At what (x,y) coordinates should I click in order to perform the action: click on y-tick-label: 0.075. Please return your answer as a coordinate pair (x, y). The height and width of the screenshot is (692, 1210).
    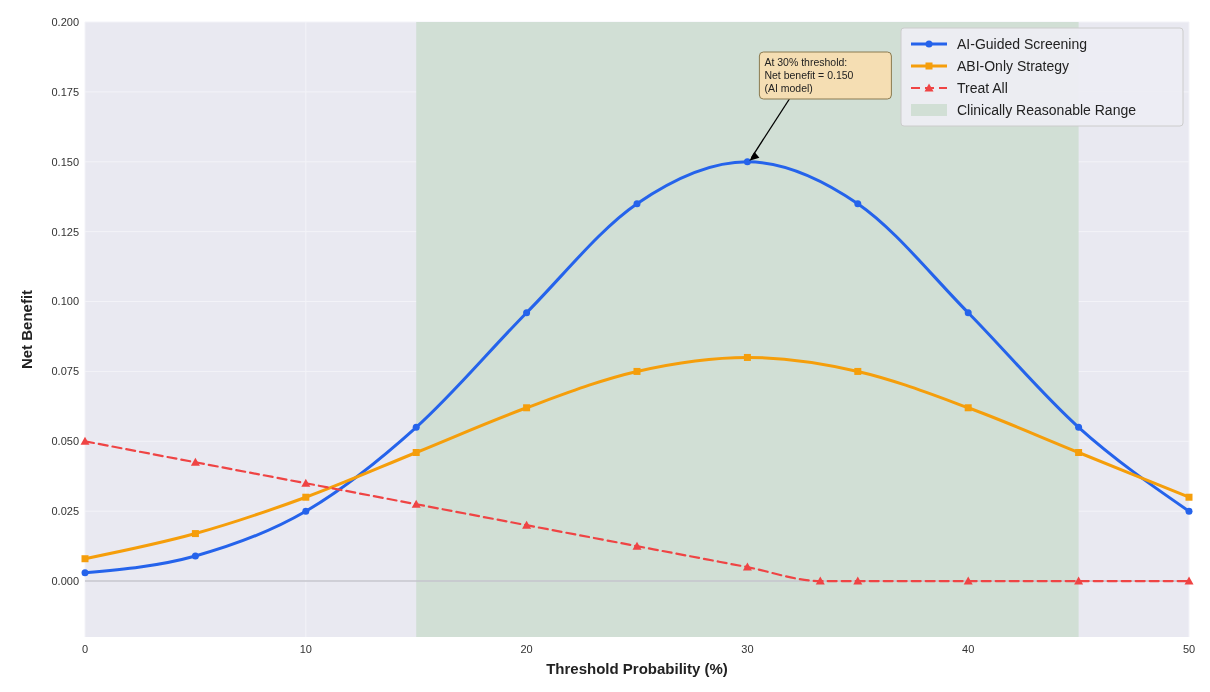
    Looking at the image, I should click on (65, 371).